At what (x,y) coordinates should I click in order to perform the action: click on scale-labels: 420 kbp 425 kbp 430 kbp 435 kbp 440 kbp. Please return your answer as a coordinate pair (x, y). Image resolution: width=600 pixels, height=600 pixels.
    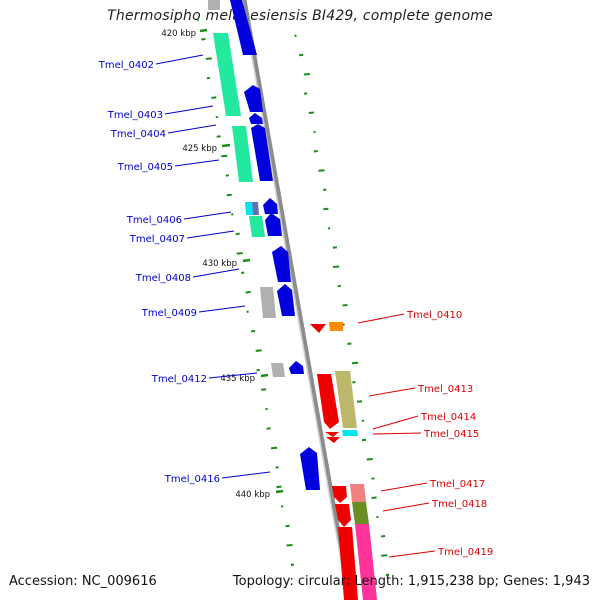
    Looking at the image, I should click on (215, 264).